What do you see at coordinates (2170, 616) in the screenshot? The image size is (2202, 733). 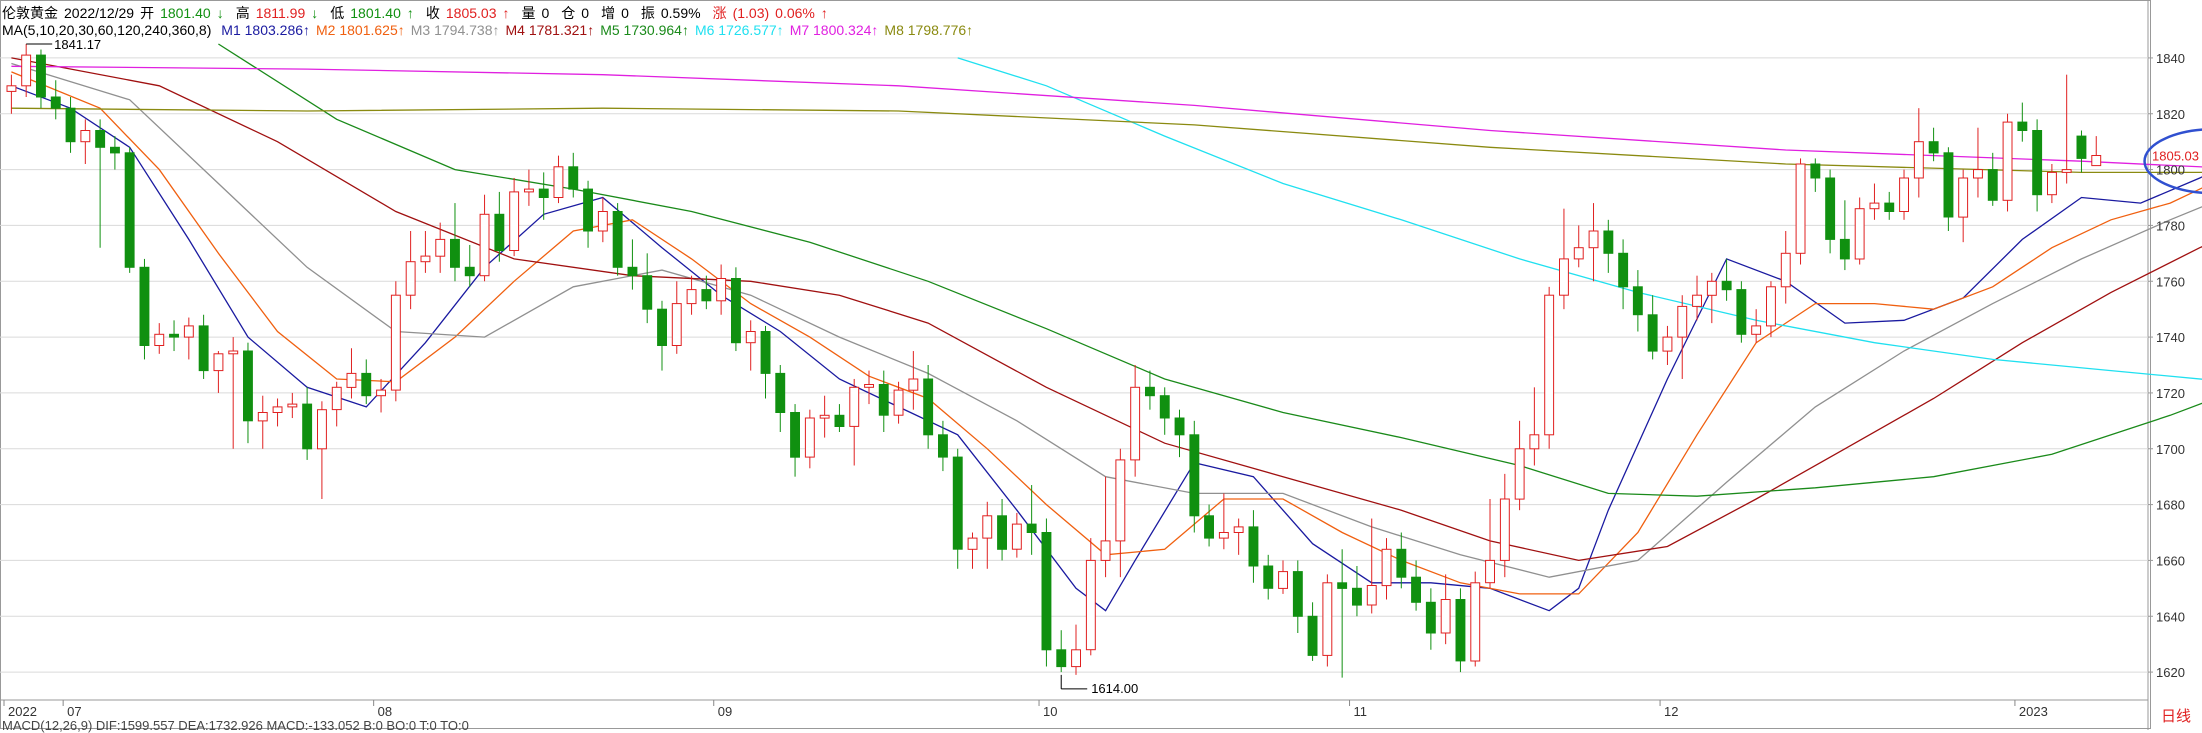 I see `y-tick-label: 1640` at bounding box center [2170, 616].